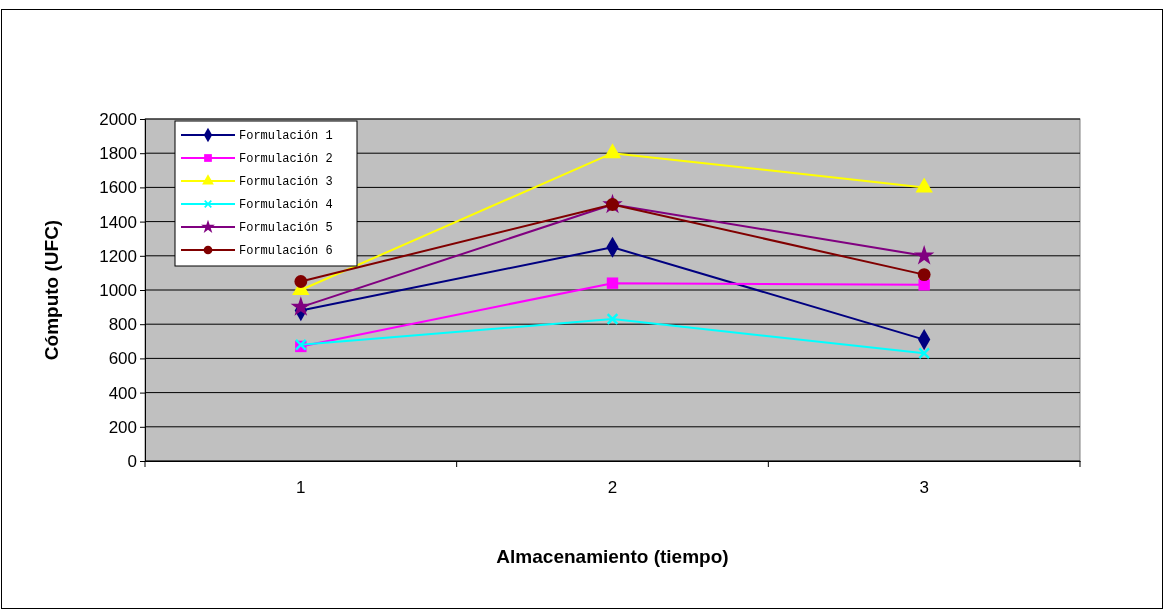  I want to click on x-tick-label: 3, so click(924, 488).